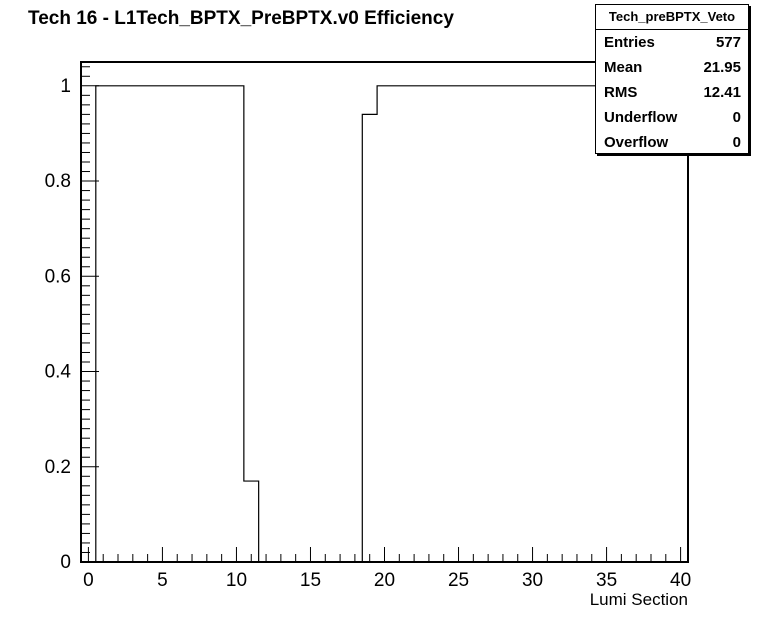  I want to click on x-tick-label: 40, so click(680, 580).